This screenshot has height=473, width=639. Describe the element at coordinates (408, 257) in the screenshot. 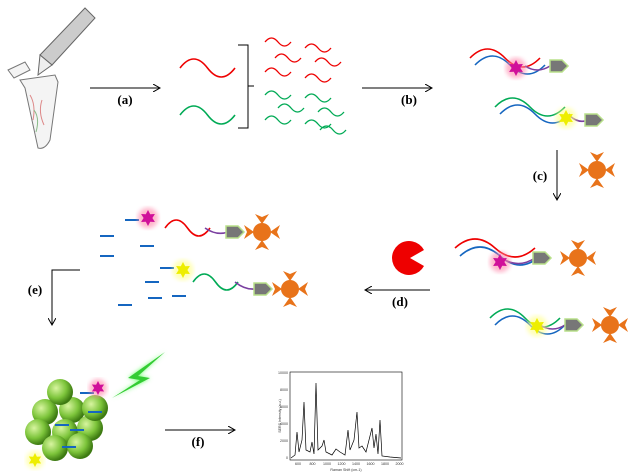

I see `exonuclease` at that location.